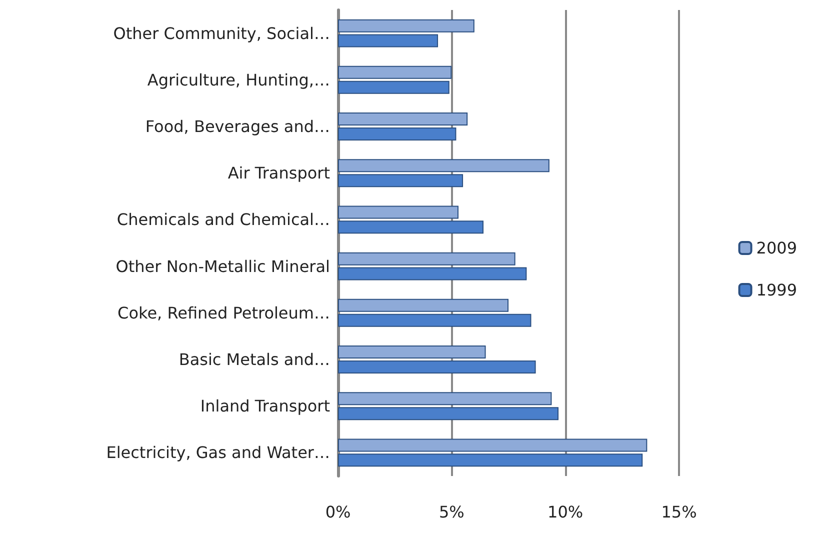  I want to click on legend-label: 2009, so click(776, 248).